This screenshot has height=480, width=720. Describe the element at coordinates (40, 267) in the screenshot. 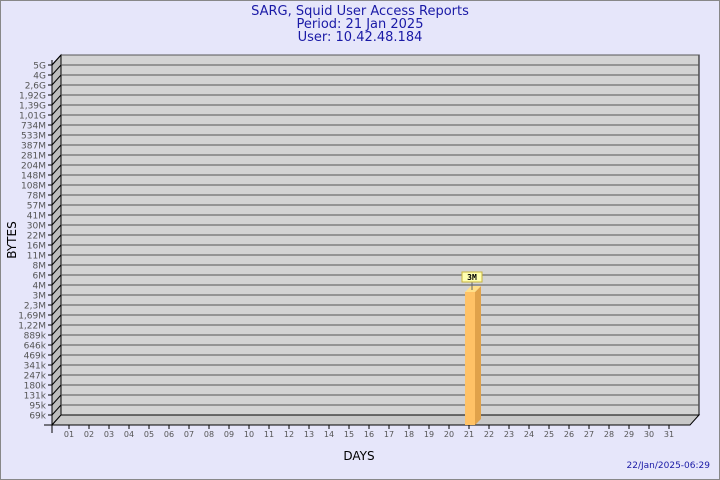

I see `y-tick-label: 8M` at that location.